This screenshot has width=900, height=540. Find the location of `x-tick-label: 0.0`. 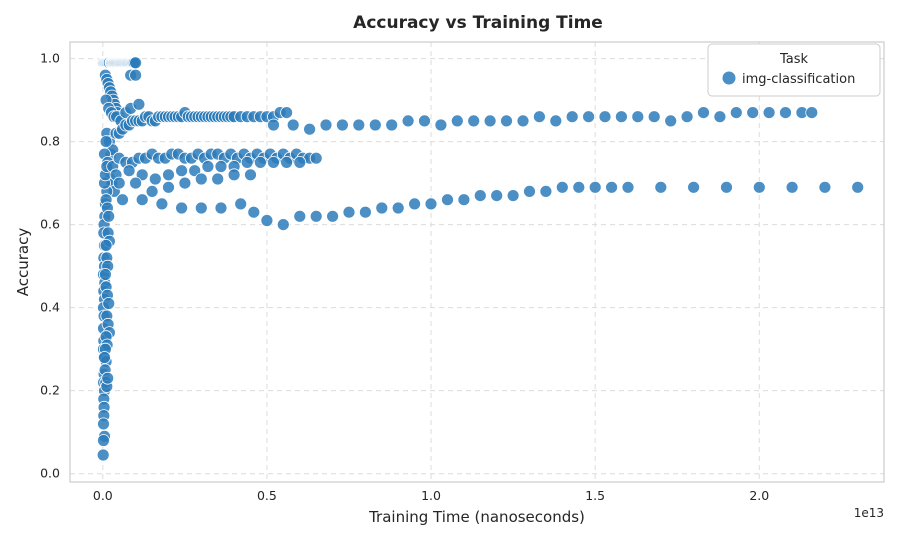

x-tick-label: 0.0 is located at coordinates (103, 495).